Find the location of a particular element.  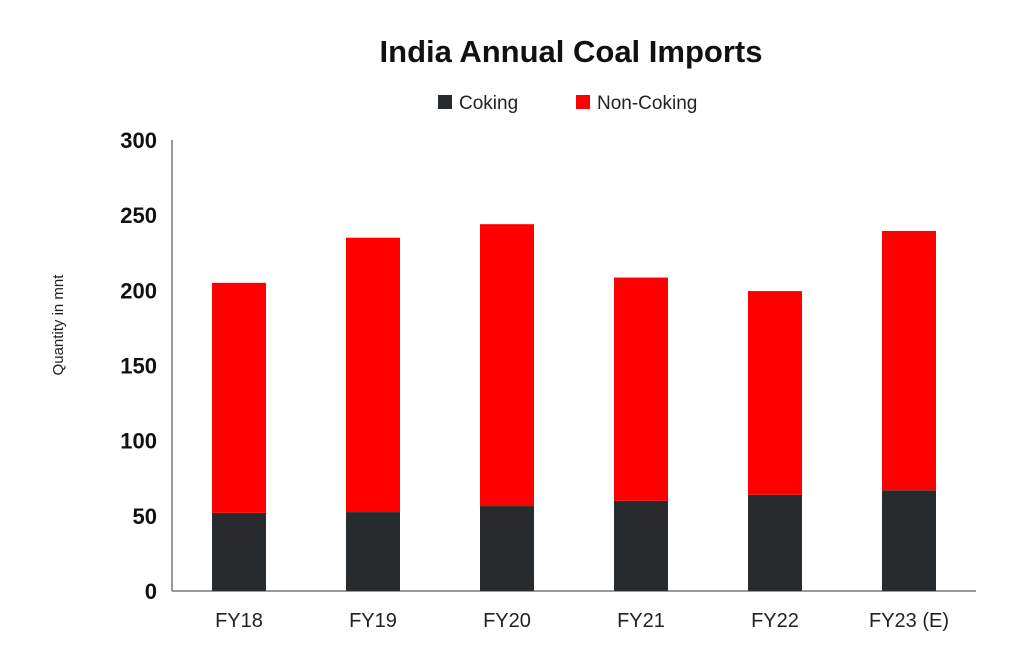

legend-item-coking: Coking is located at coordinates (478, 103).